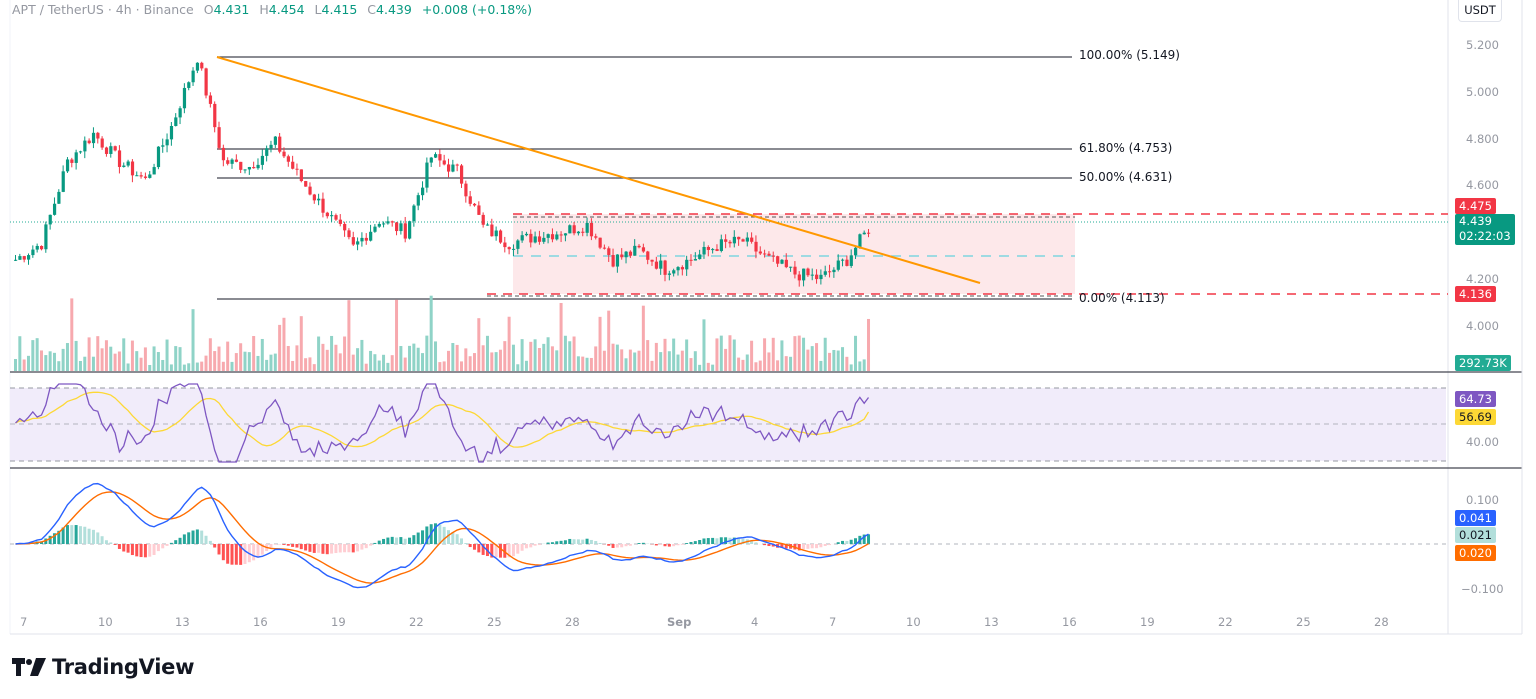  I want to click on fib-label-0: 0.00% (4.113), so click(1122, 298).